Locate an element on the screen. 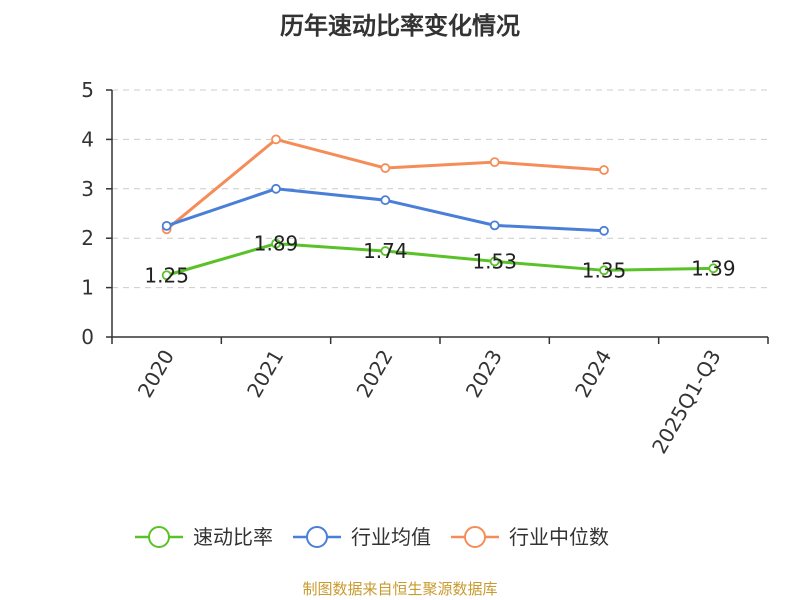 The height and width of the screenshot is (600, 800). data-labels: 1.25 1.89 1.74 1.53 1.35 1.39 is located at coordinates (439, 260).